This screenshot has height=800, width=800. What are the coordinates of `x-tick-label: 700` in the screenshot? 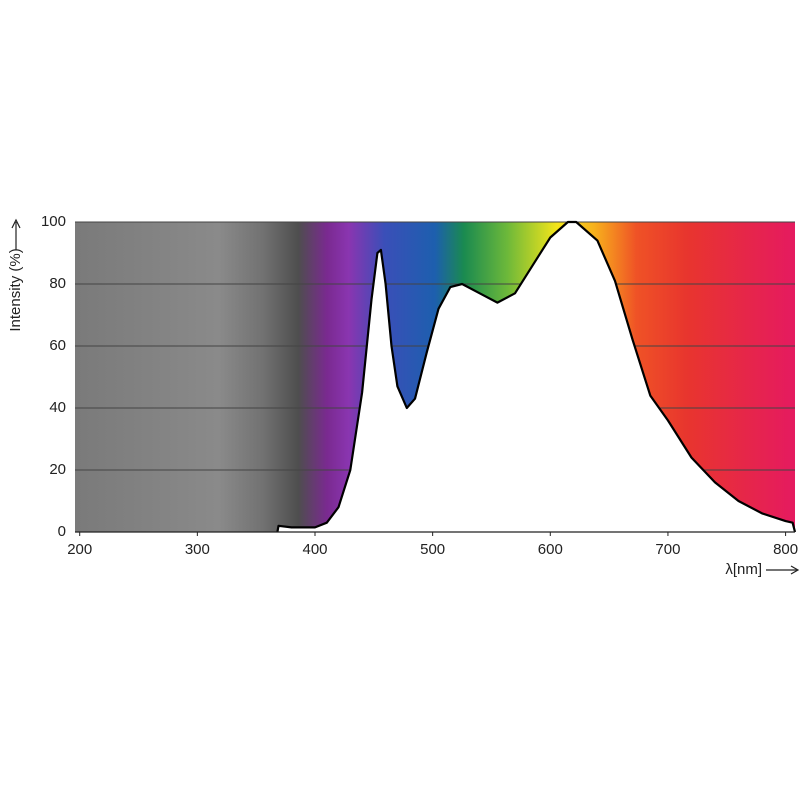 It's located at (667, 549).